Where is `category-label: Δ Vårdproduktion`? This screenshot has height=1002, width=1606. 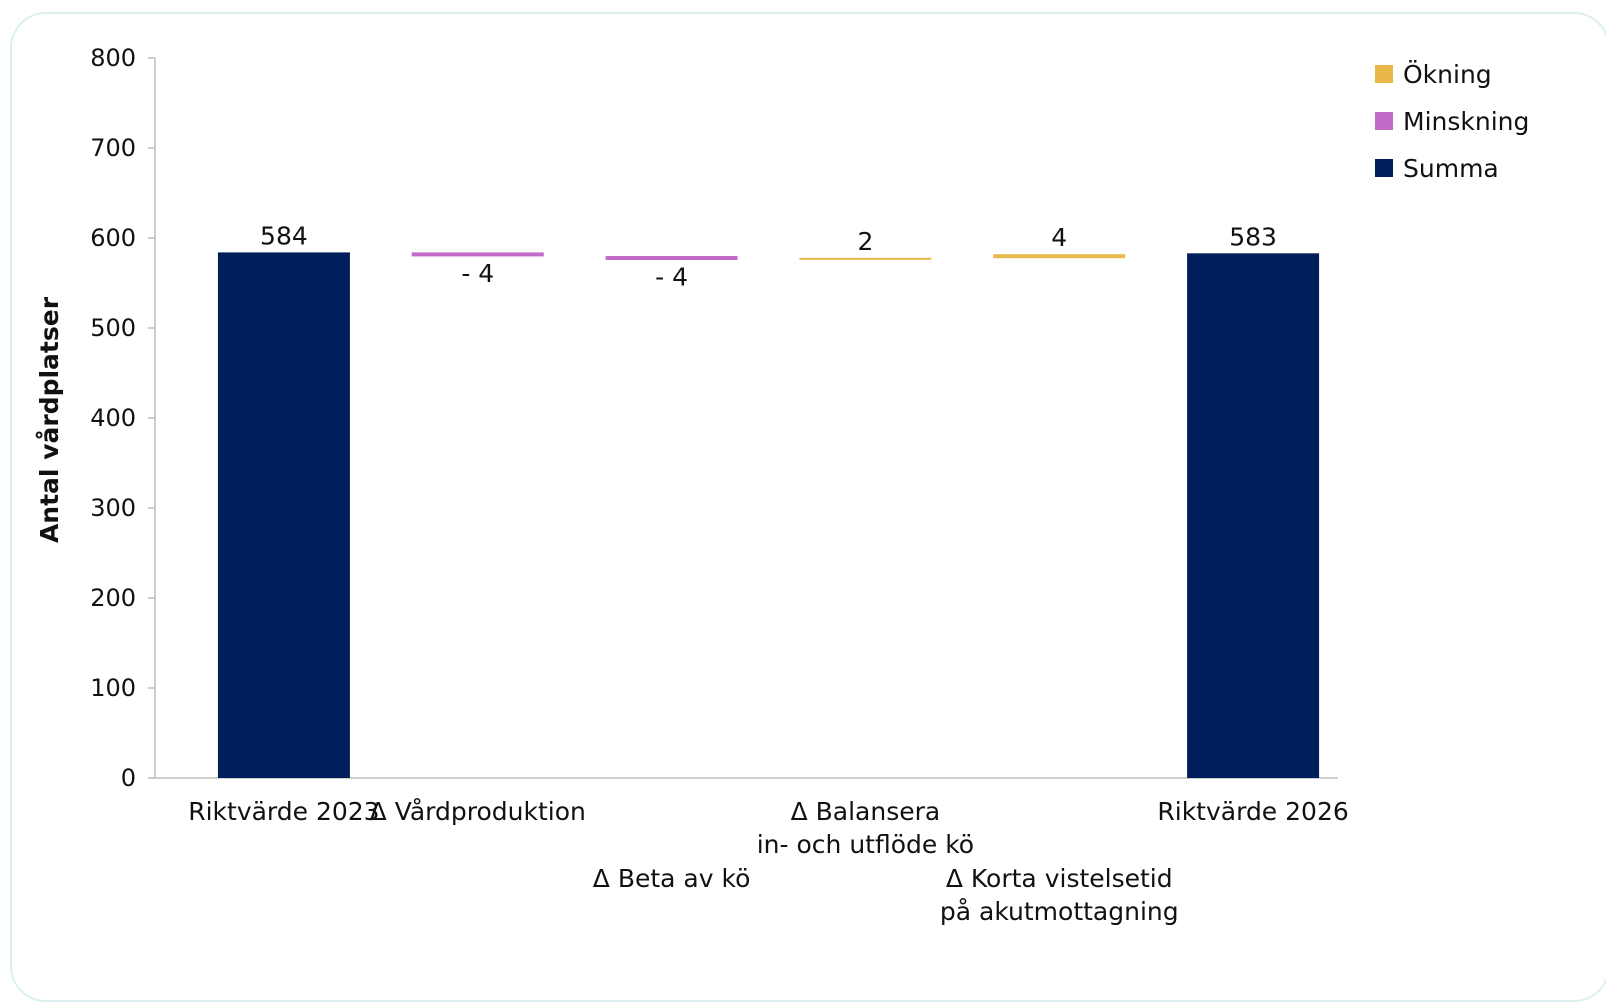 category-label: Δ Vårdproduktion is located at coordinates (478, 811).